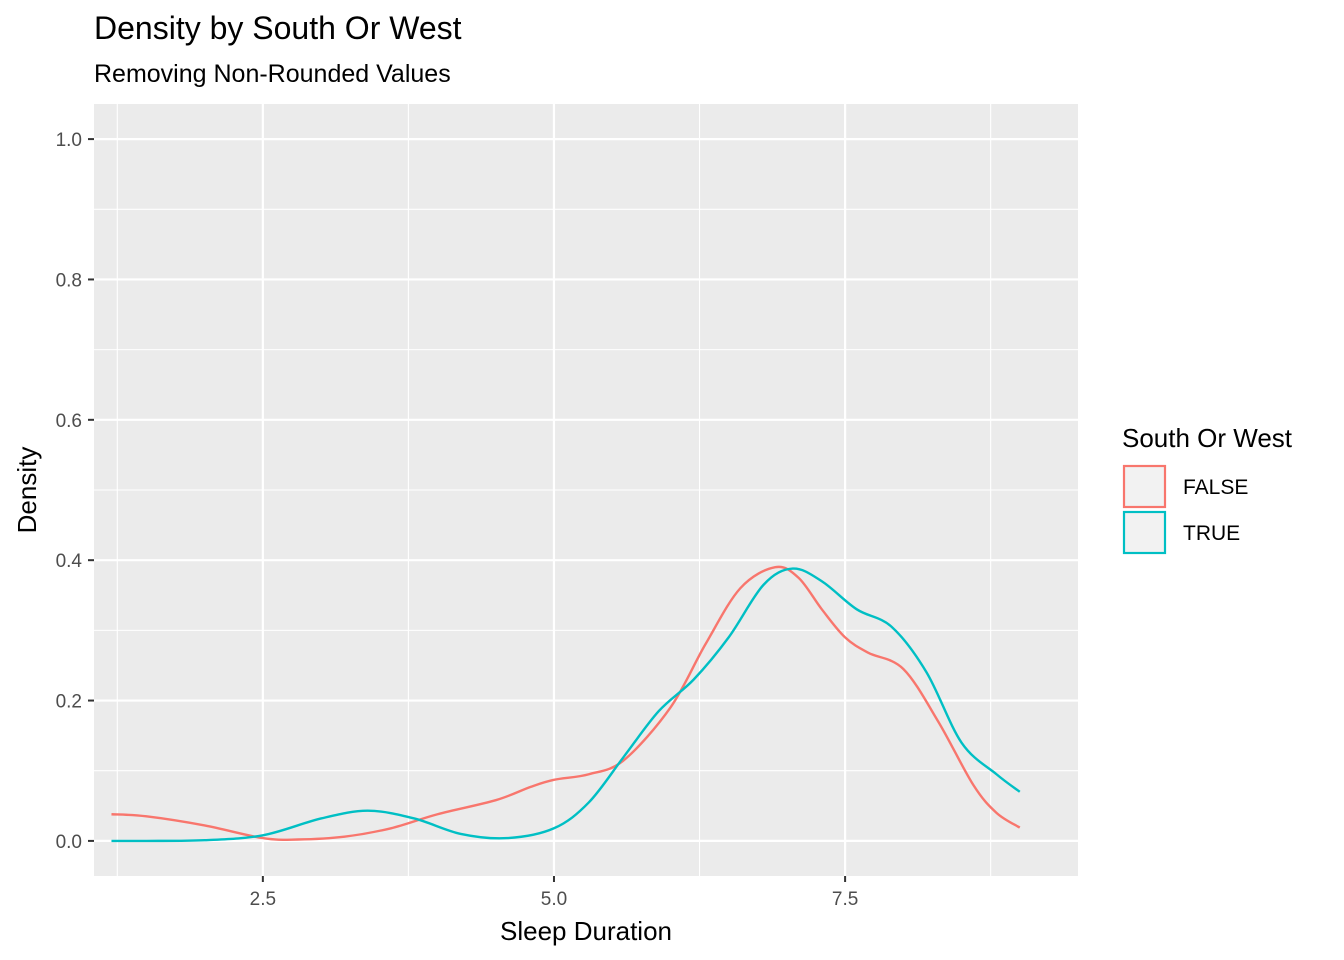 This screenshot has height=960, width=1344. I want to click on y-tick-label: 0.2, so click(69, 702).